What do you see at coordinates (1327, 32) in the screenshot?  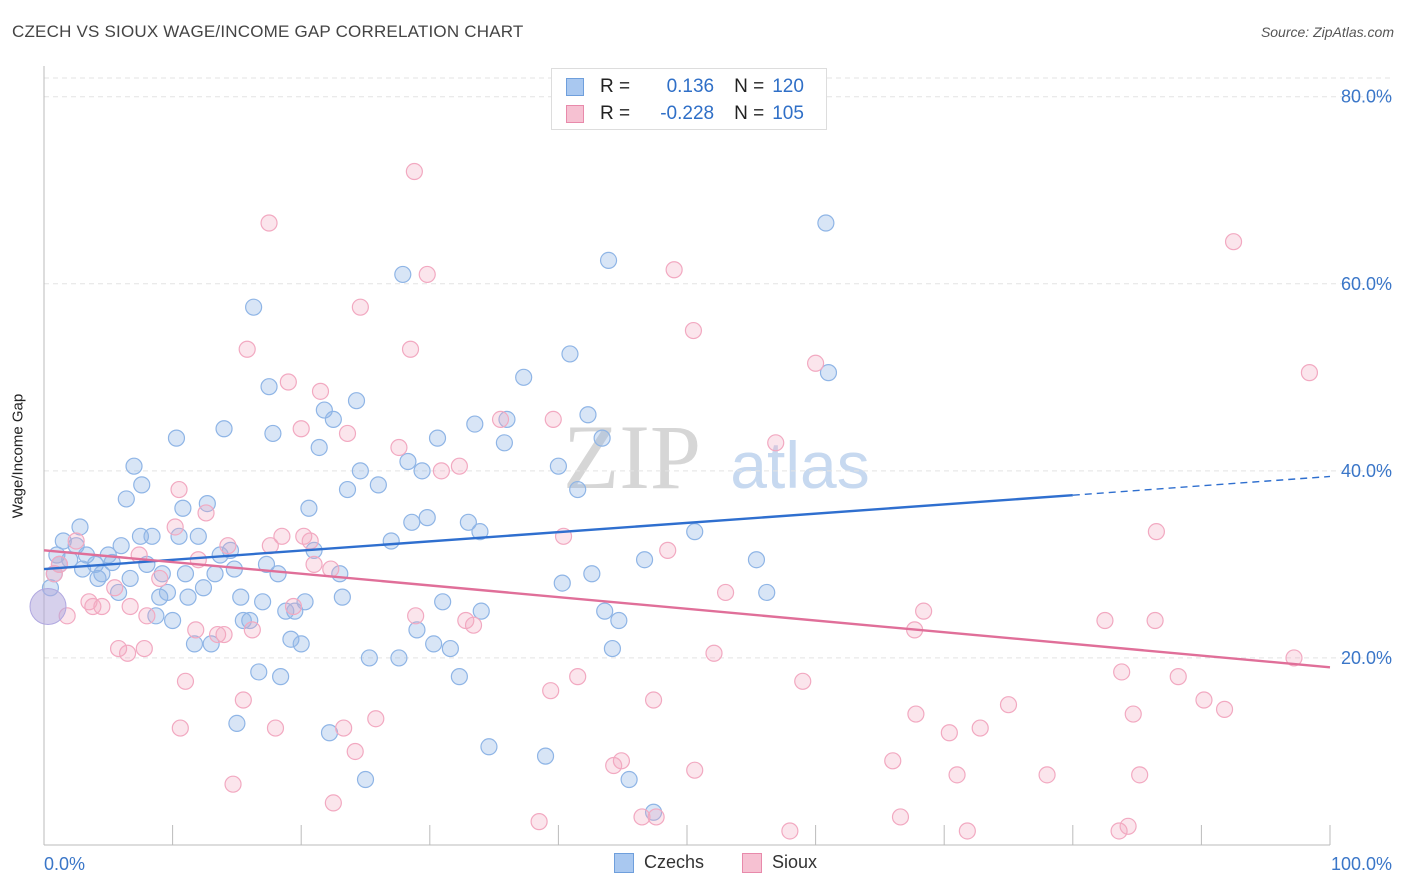 I see `source-label: Source: ZipAtlas.com` at bounding box center [1327, 32].